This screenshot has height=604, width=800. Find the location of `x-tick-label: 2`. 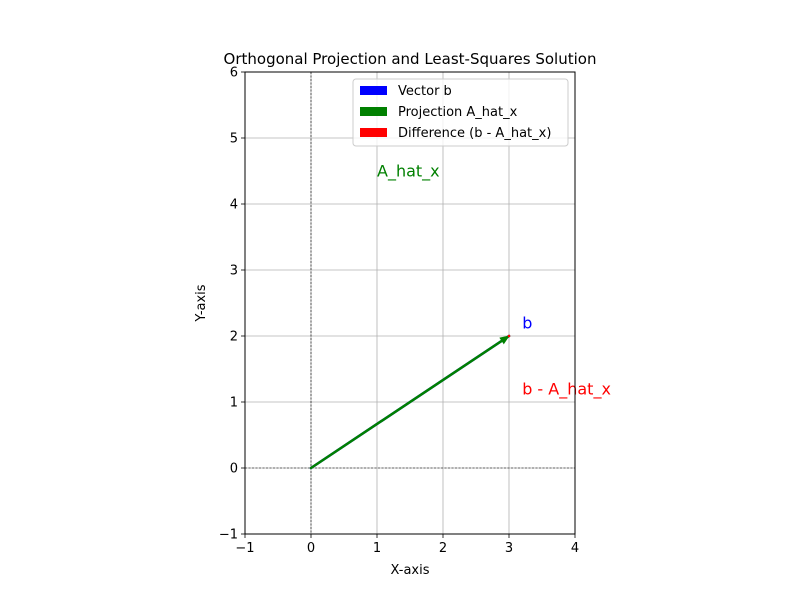

x-tick-label: 2 is located at coordinates (443, 548).